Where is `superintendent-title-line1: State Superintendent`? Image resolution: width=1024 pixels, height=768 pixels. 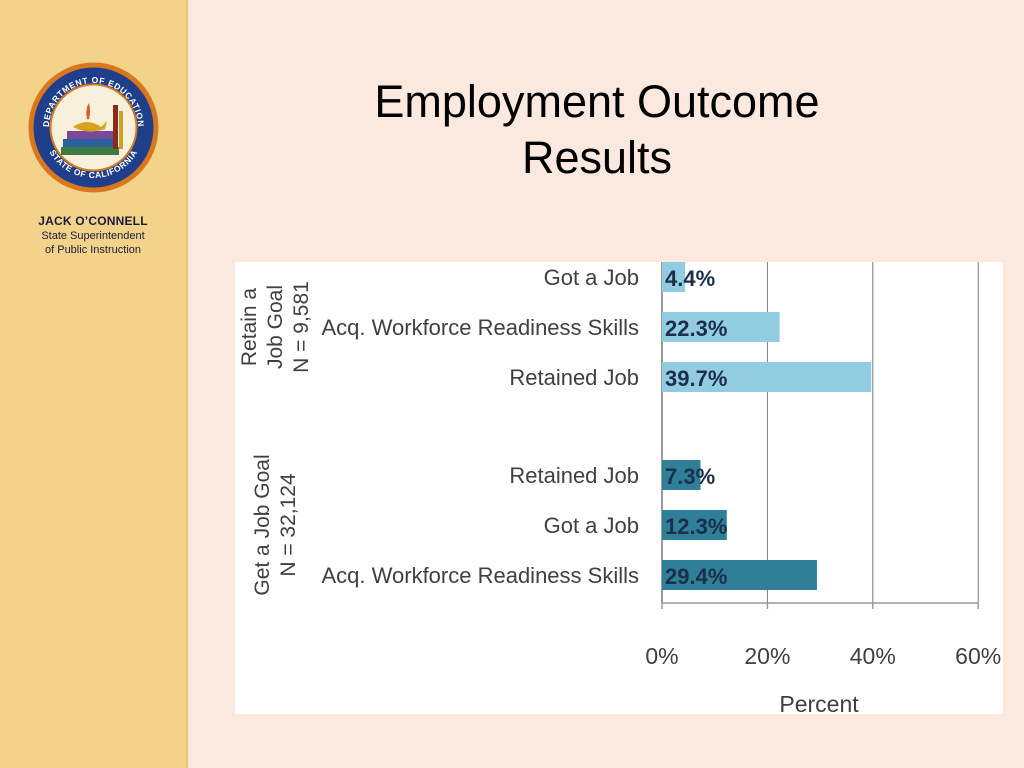
superintendent-title-line1: State Superintendent is located at coordinates (93, 236).